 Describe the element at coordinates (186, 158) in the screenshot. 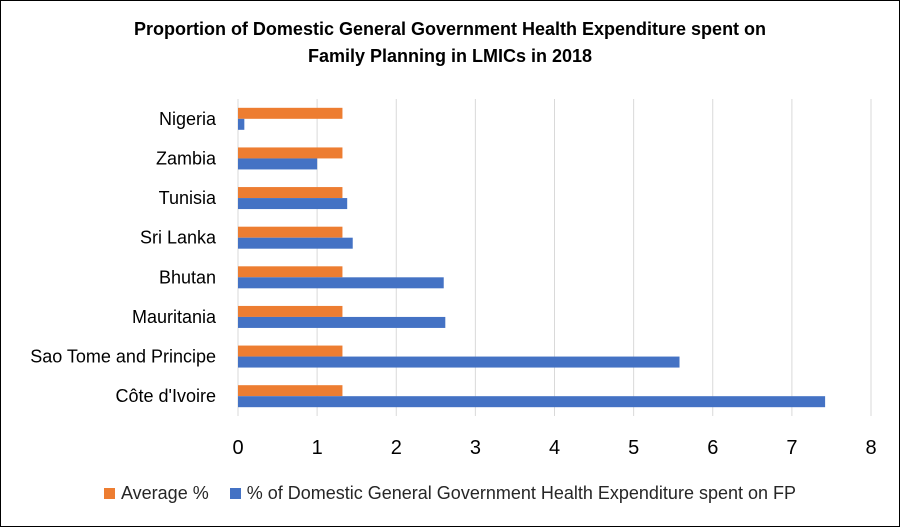

I see `category-label-zambia: Zambia` at that location.